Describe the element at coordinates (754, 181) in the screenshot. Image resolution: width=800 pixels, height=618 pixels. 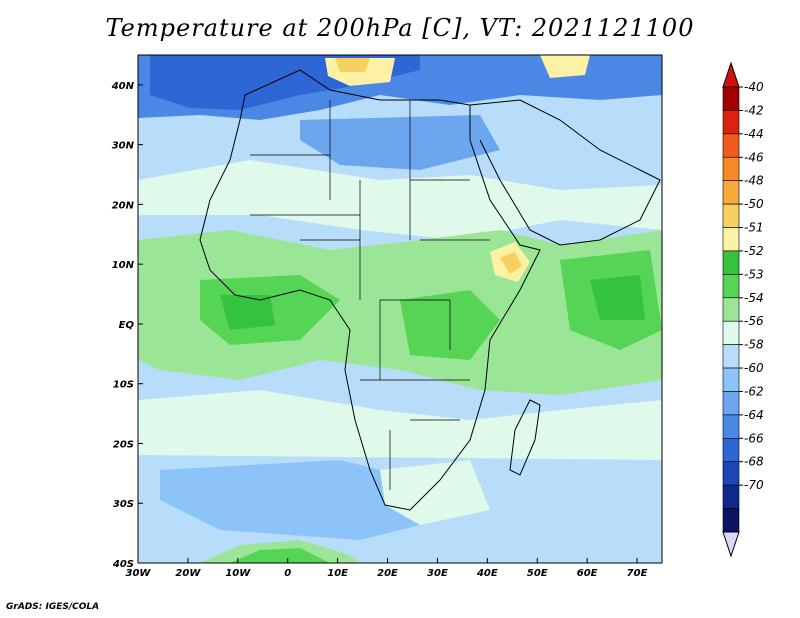
I see `colorbar-label: -48` at that location.